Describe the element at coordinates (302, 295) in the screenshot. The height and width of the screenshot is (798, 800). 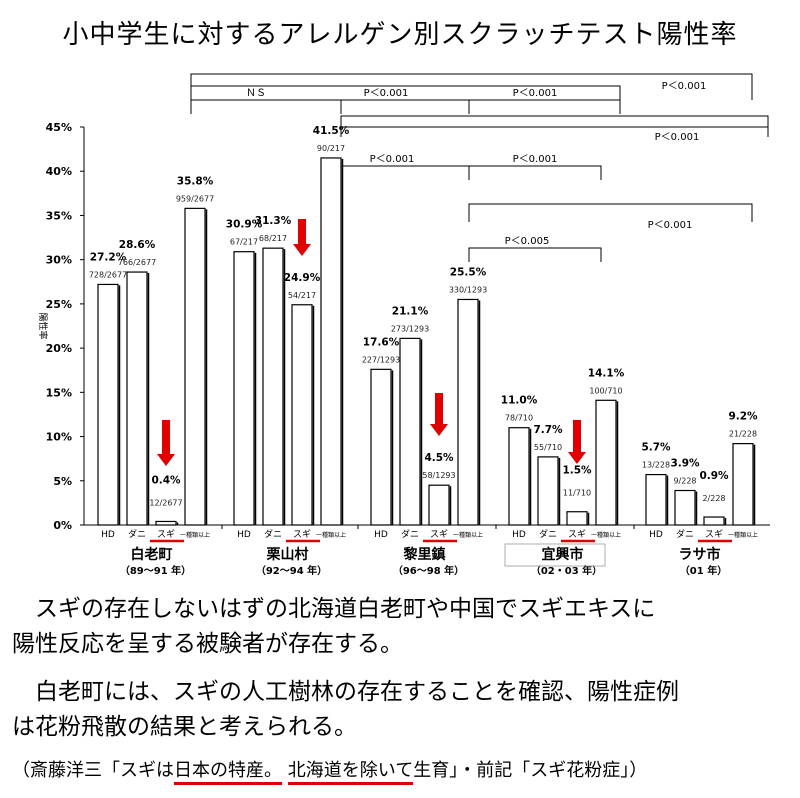
I see `count-label: 54/217` at that location.